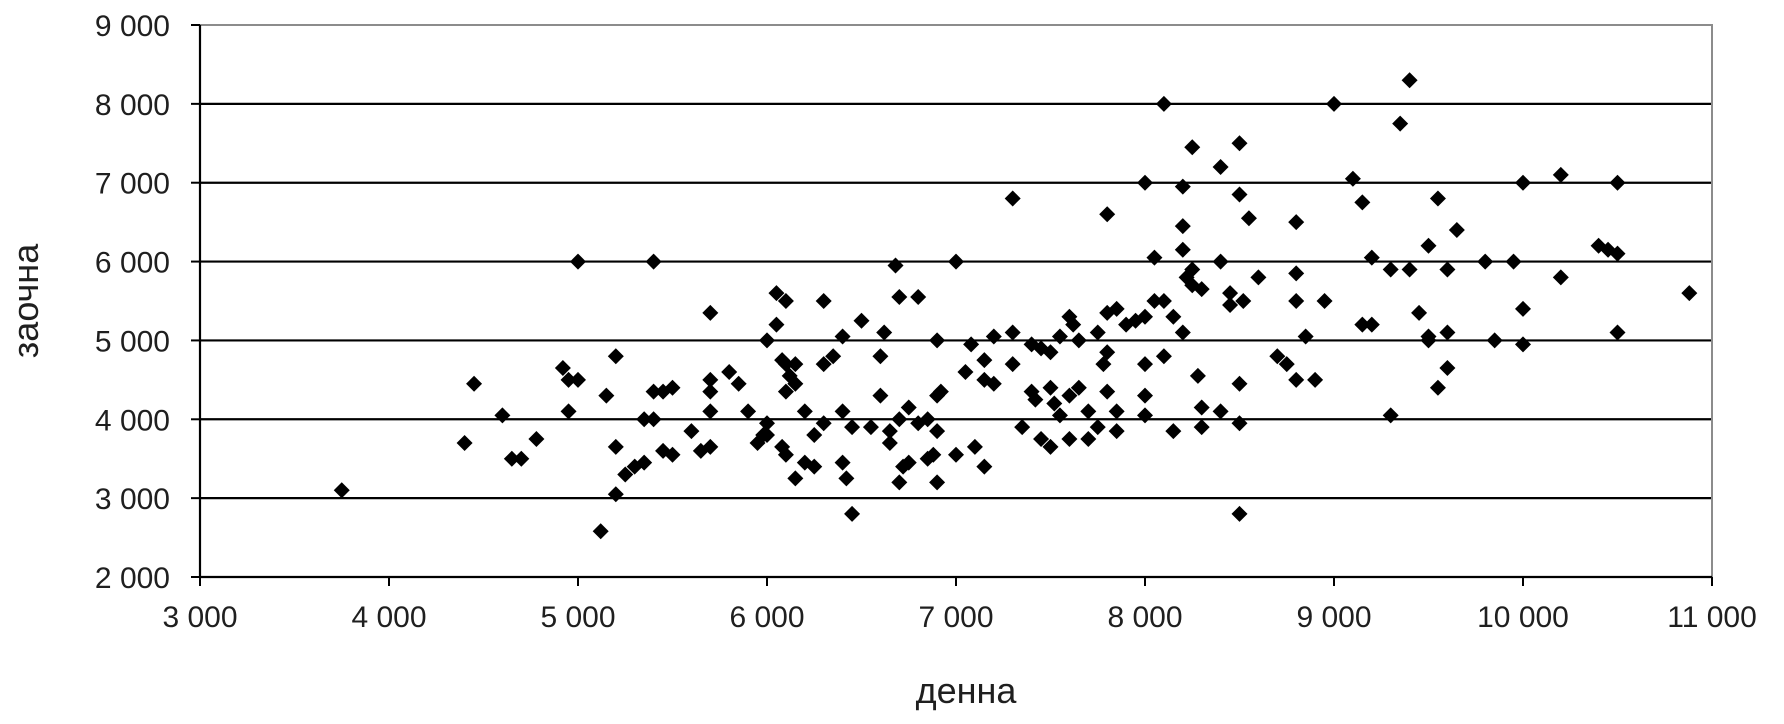 The height and width of the screenshot is (724, 1784). Describe the element at coordinates (766, 617) in the screenshot. I see `x-tick-label-3: 6 000` at that location.